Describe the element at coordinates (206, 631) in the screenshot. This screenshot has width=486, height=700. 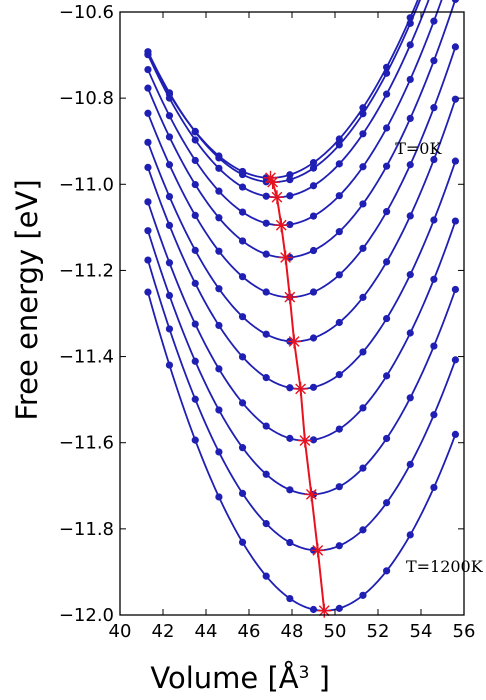
I see `x-tick-label: 44` at that location.